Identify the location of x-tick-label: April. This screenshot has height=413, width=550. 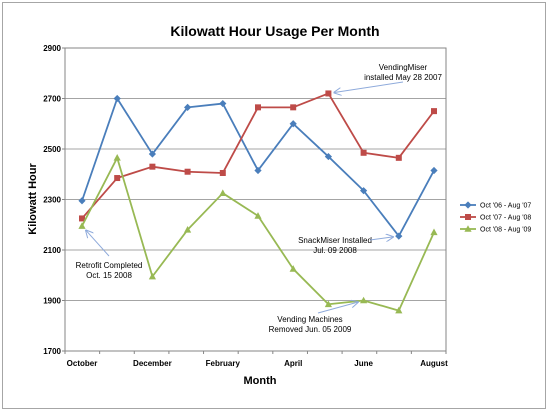
(293, 363).